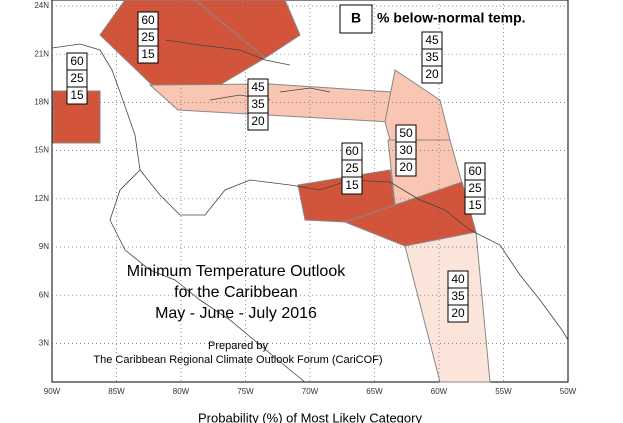 The width and height of the screenshot is (623, 423). Describe the element at coordinates (439, 391) in the screenshot. I see `lon-label: 60W` at that location.